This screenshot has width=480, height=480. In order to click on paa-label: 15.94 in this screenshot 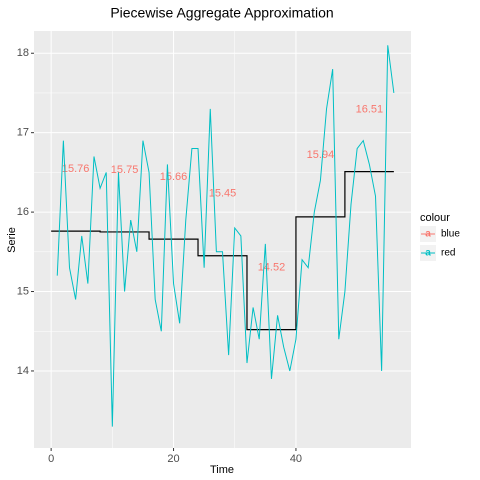, I will do `click(321, 155)`.